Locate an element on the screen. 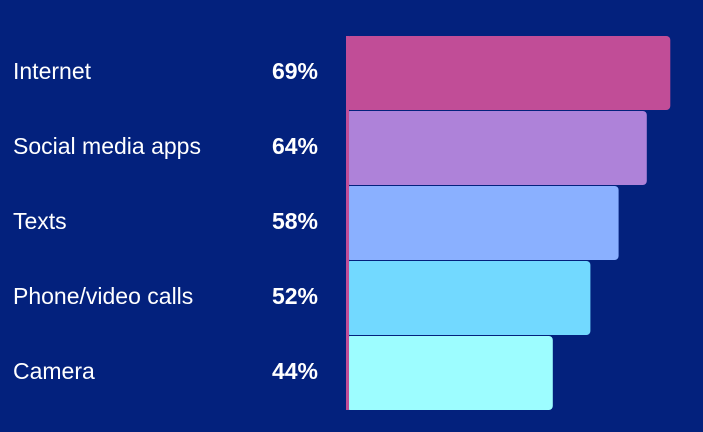 Image resolution: width=703 pixels, height=432 pixels. category-label: Phone/video calls is located at coordinates (103, 296).